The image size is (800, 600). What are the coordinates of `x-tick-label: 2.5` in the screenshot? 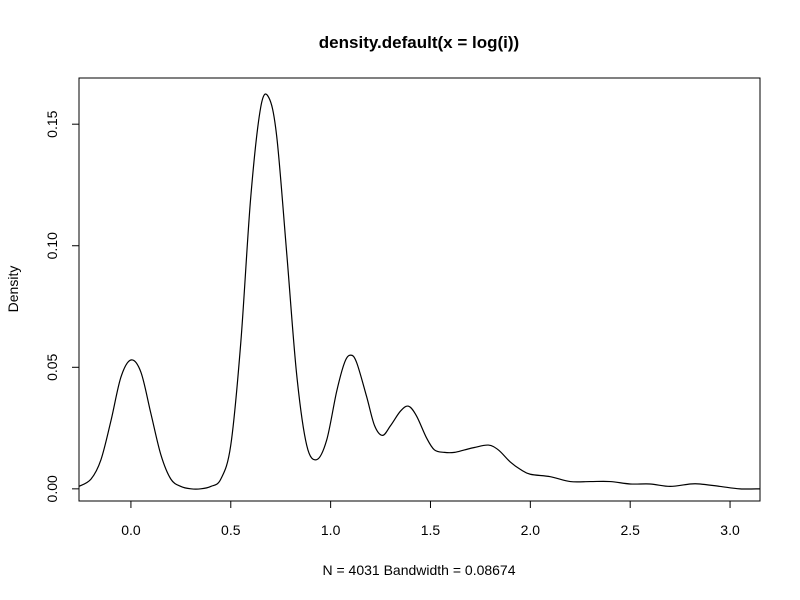 It's located at (630, 530).